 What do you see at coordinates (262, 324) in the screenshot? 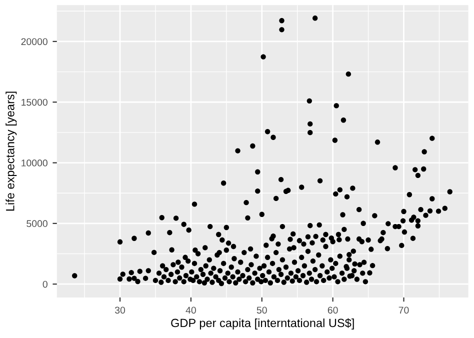
I see `x-axis-title: GDP per capita [interntational US$]` at bounding box center [262, 324].